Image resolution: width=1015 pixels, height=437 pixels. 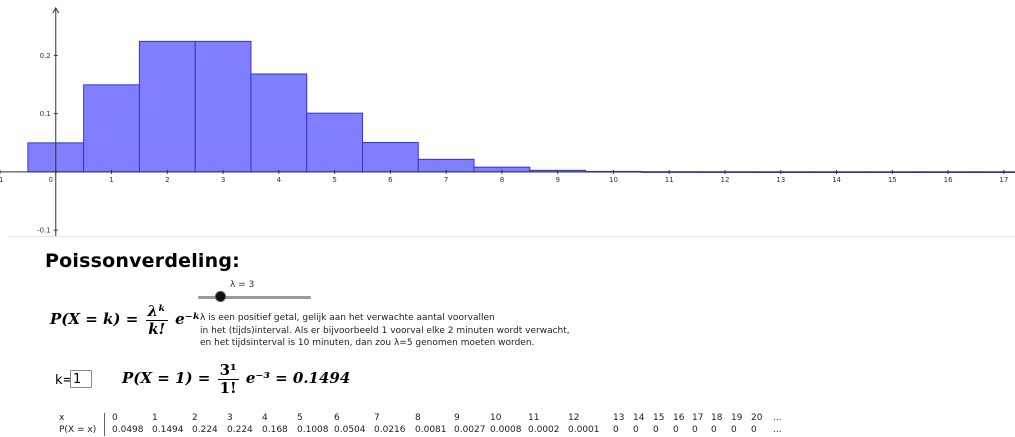 What do you see at coordinates (639, 418) in the screenshot?
I see `table-cell-x: 14` at bounding box center [639, 418].